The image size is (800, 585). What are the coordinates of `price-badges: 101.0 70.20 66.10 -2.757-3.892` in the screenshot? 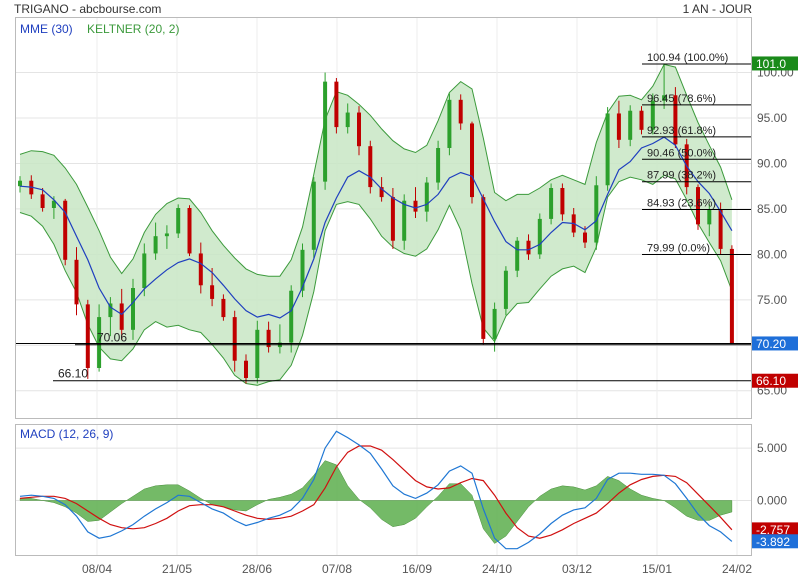 It's located at (775, 302).